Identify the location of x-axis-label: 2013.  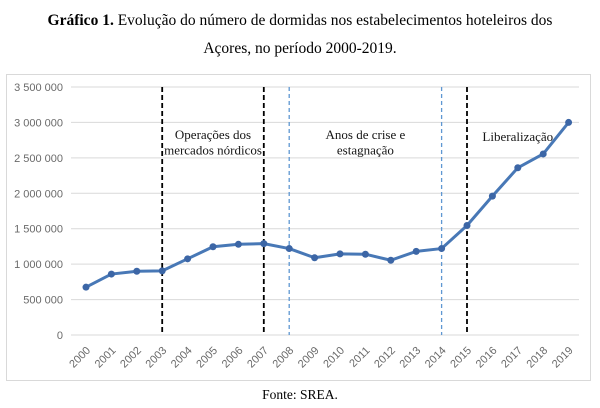
(411, 358).